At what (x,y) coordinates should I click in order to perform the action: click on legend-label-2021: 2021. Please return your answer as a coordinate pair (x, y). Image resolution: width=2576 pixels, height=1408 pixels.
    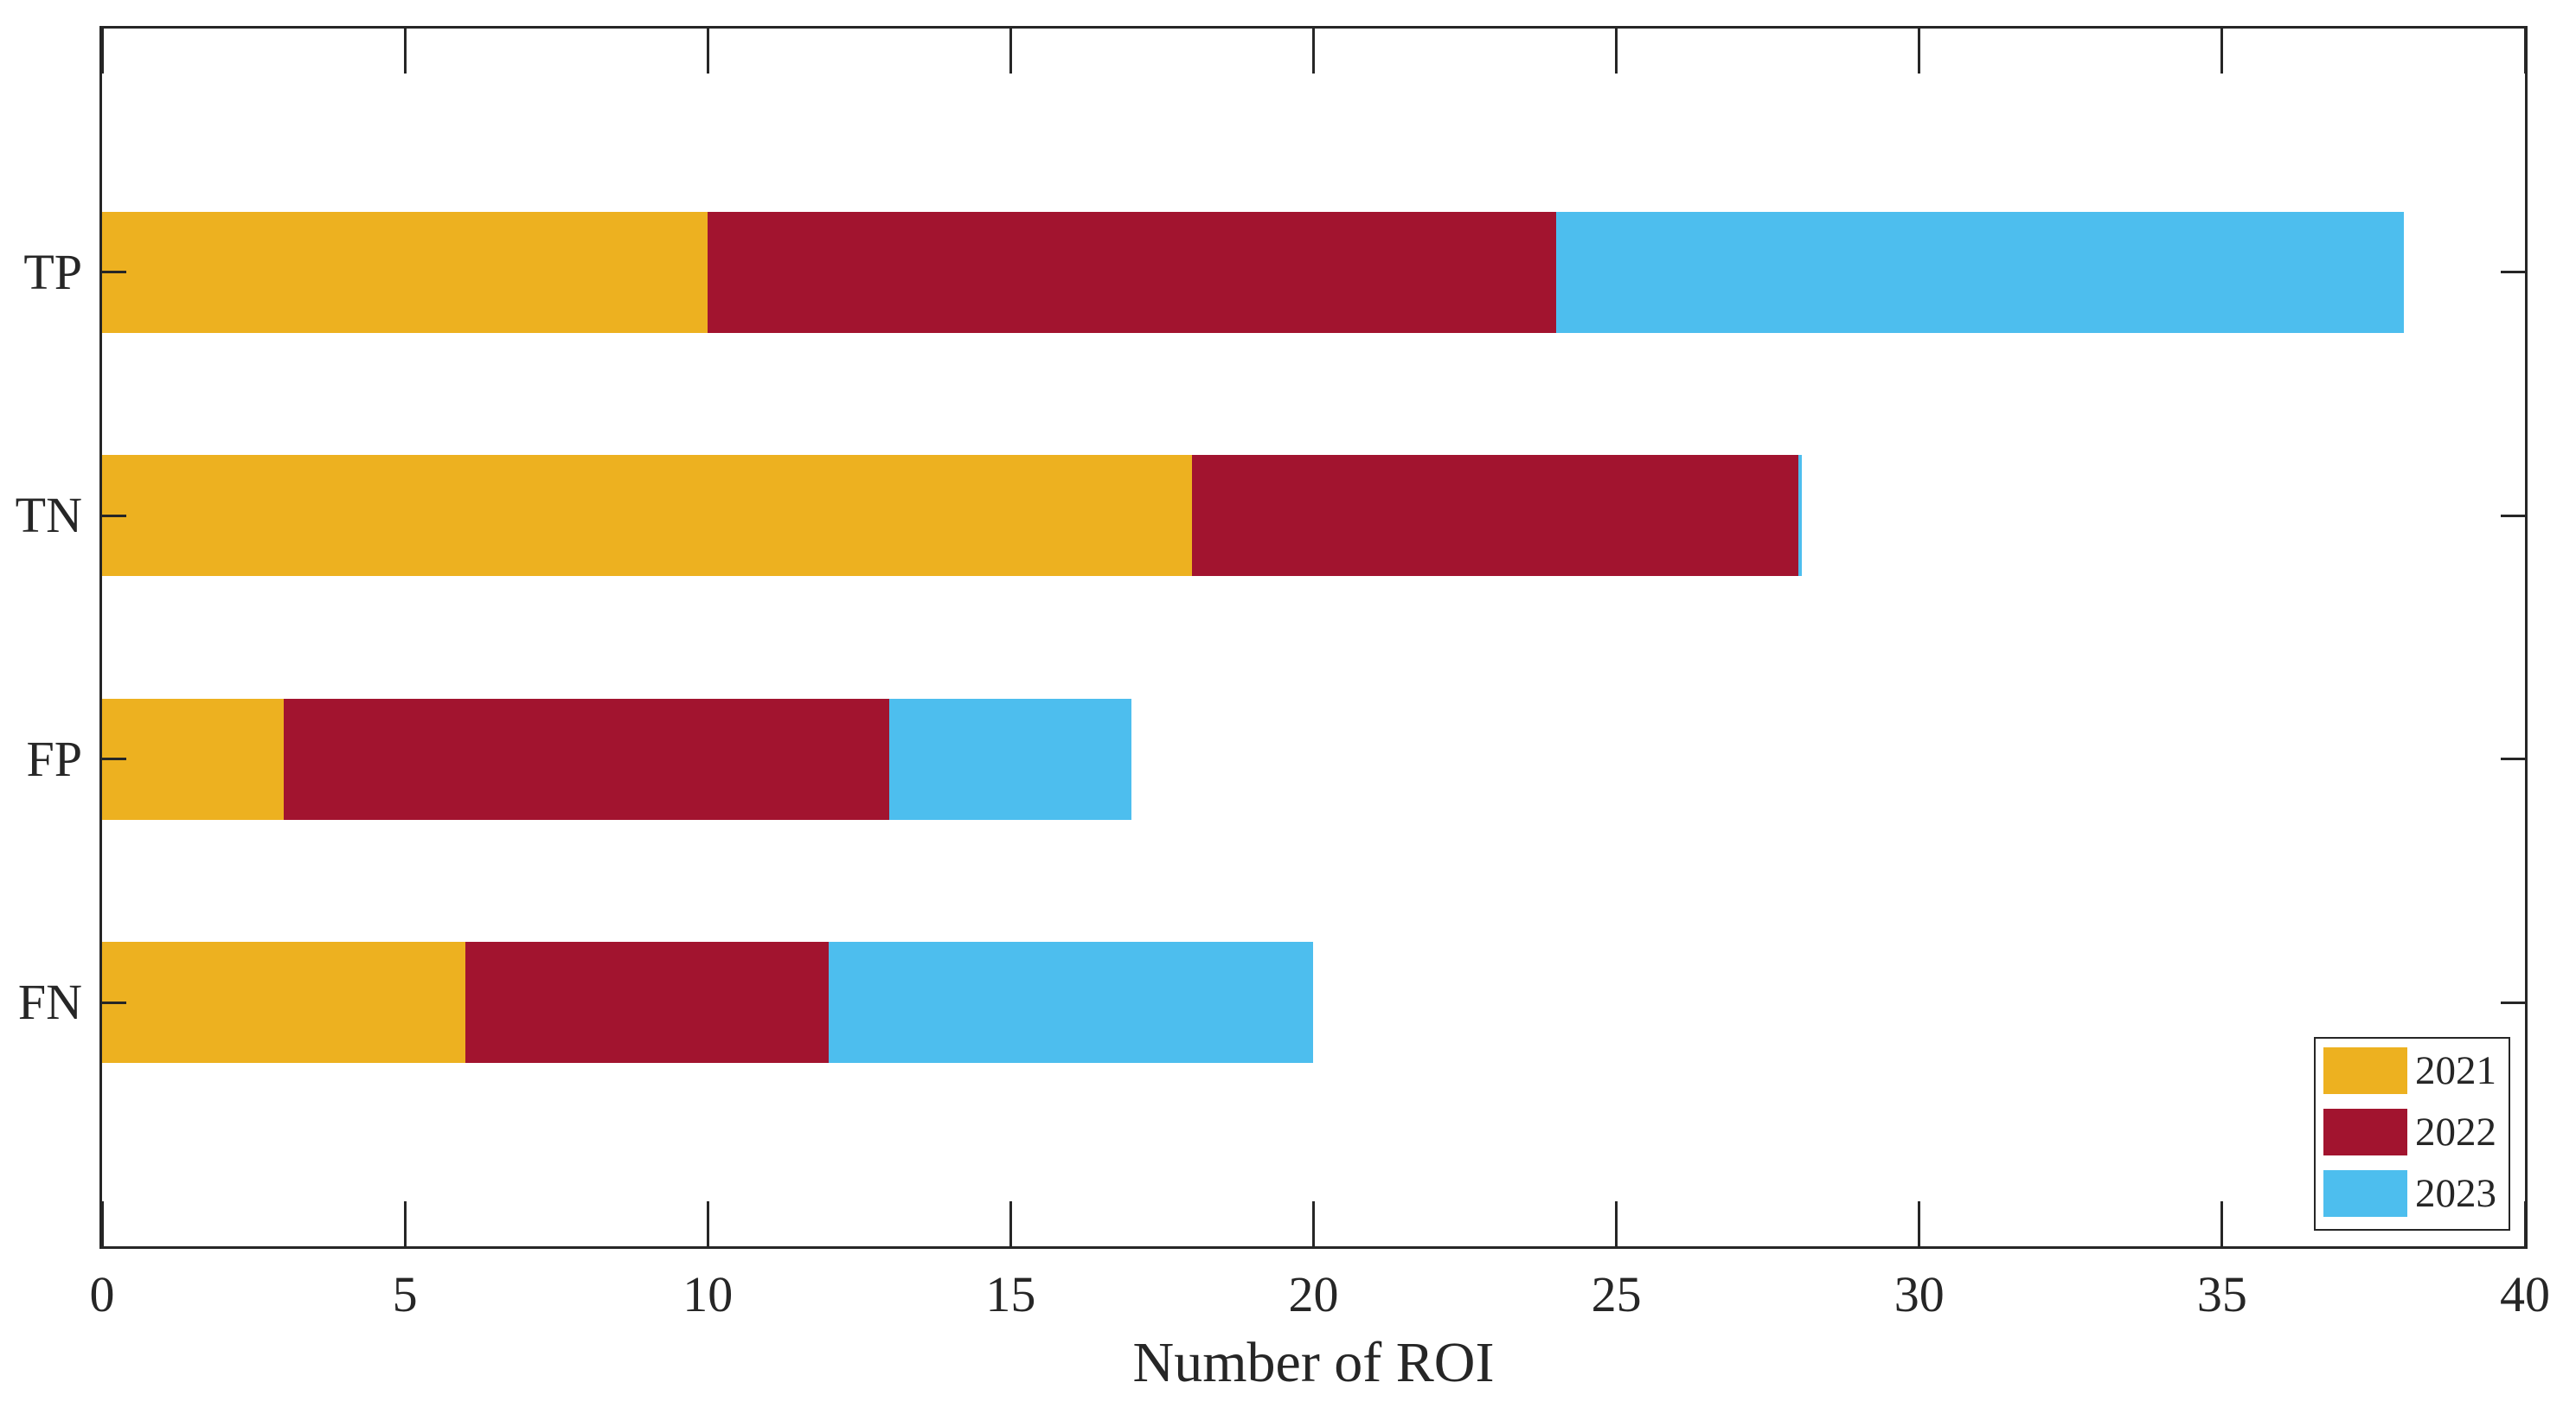
    Looking at the image, I should click on (2455, 1070).